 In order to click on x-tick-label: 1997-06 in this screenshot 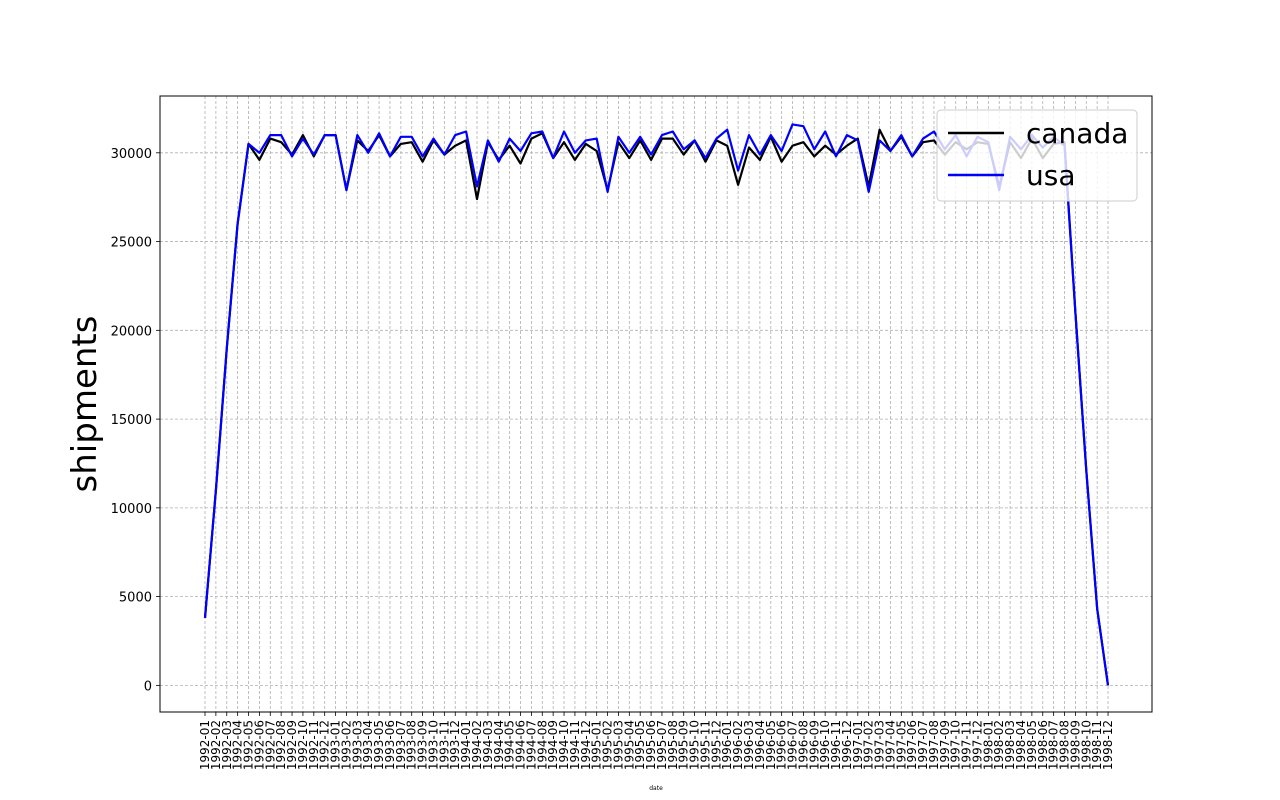, I will do `click(912, 745)`.